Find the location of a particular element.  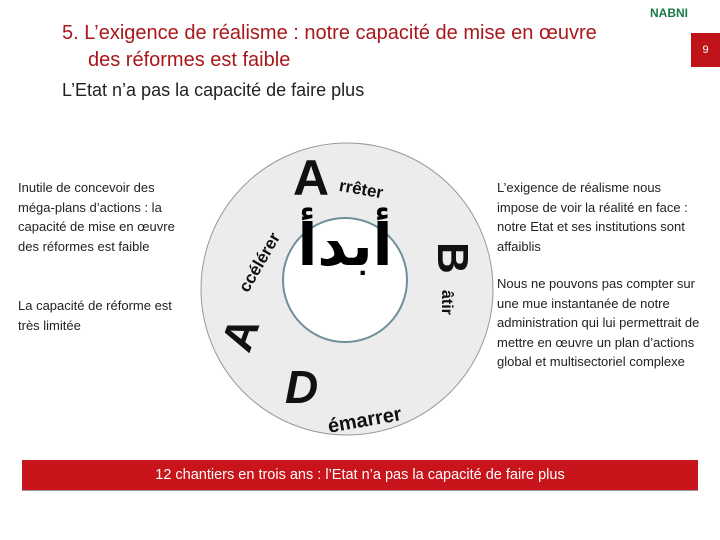

top-letter: A is located at coordinates (311, 178).